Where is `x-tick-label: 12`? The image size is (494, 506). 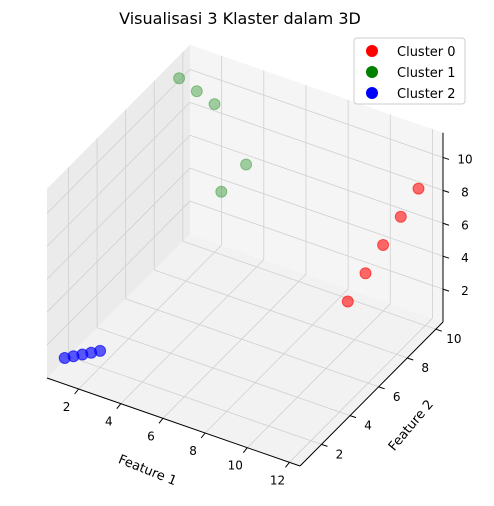
x-tick-label: 12 is located at coordinates (277, 480).